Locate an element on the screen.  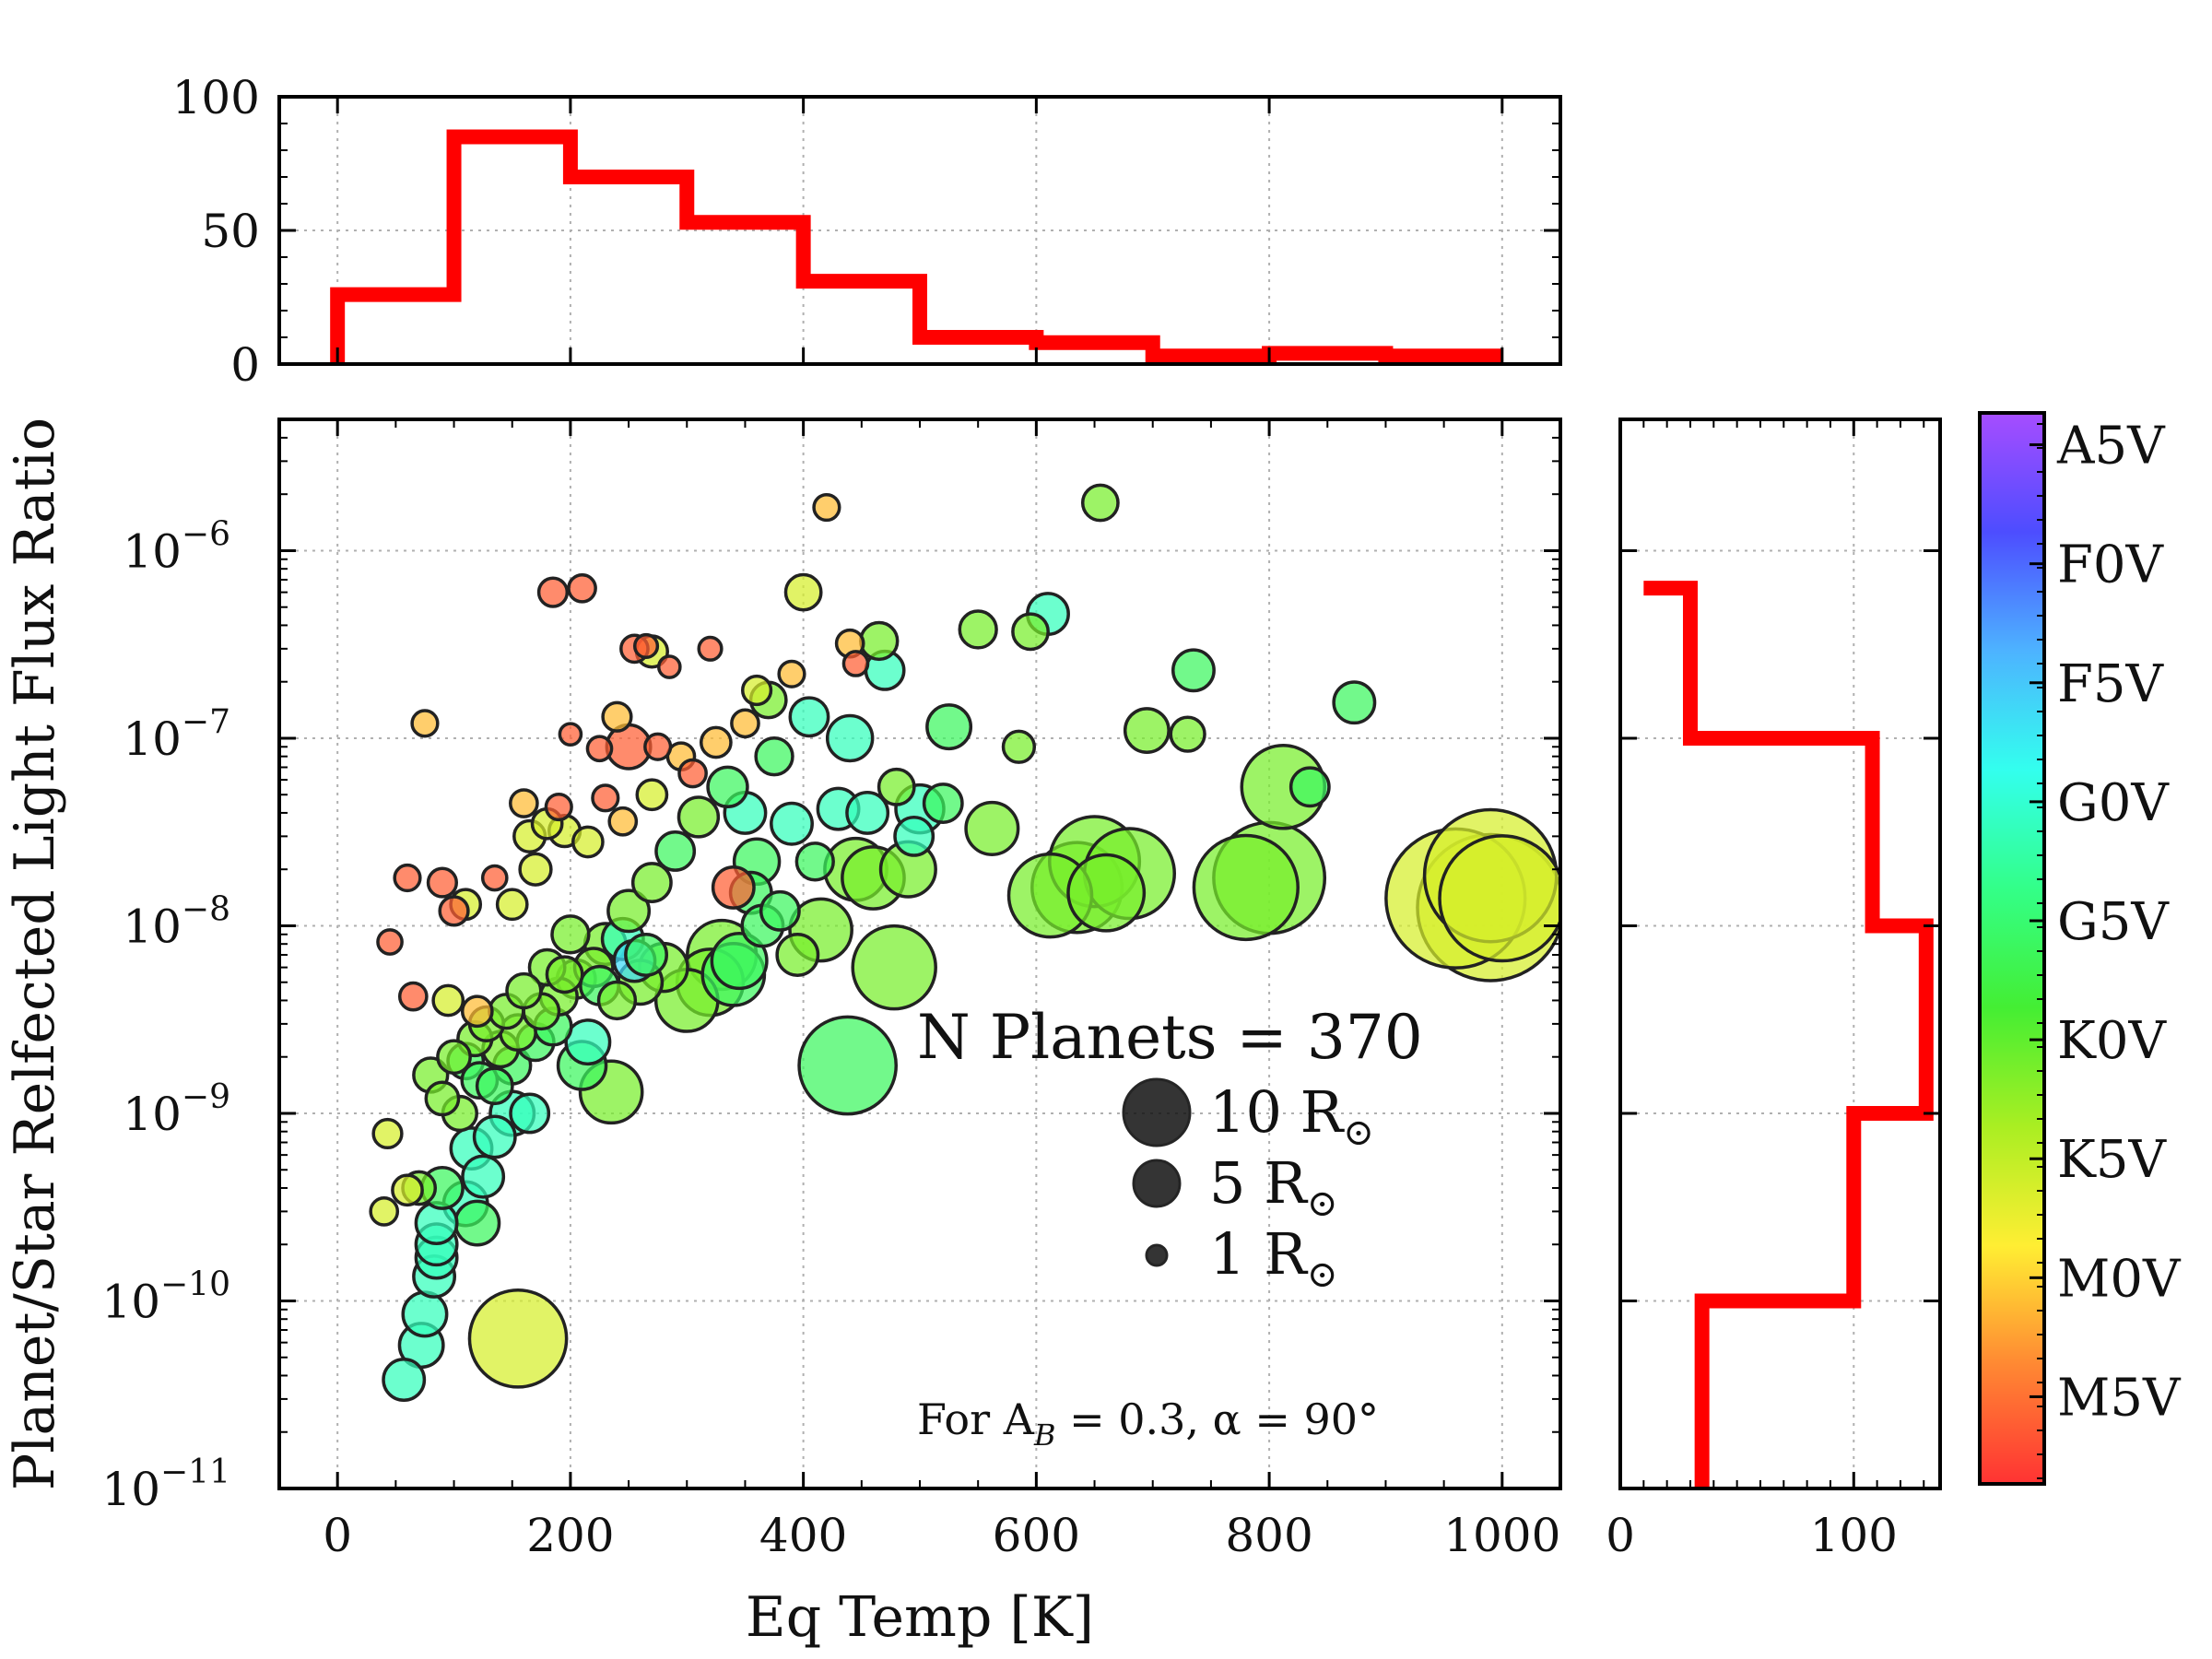
x-tick-label: 600 is located at coordinates (1036, 1535).